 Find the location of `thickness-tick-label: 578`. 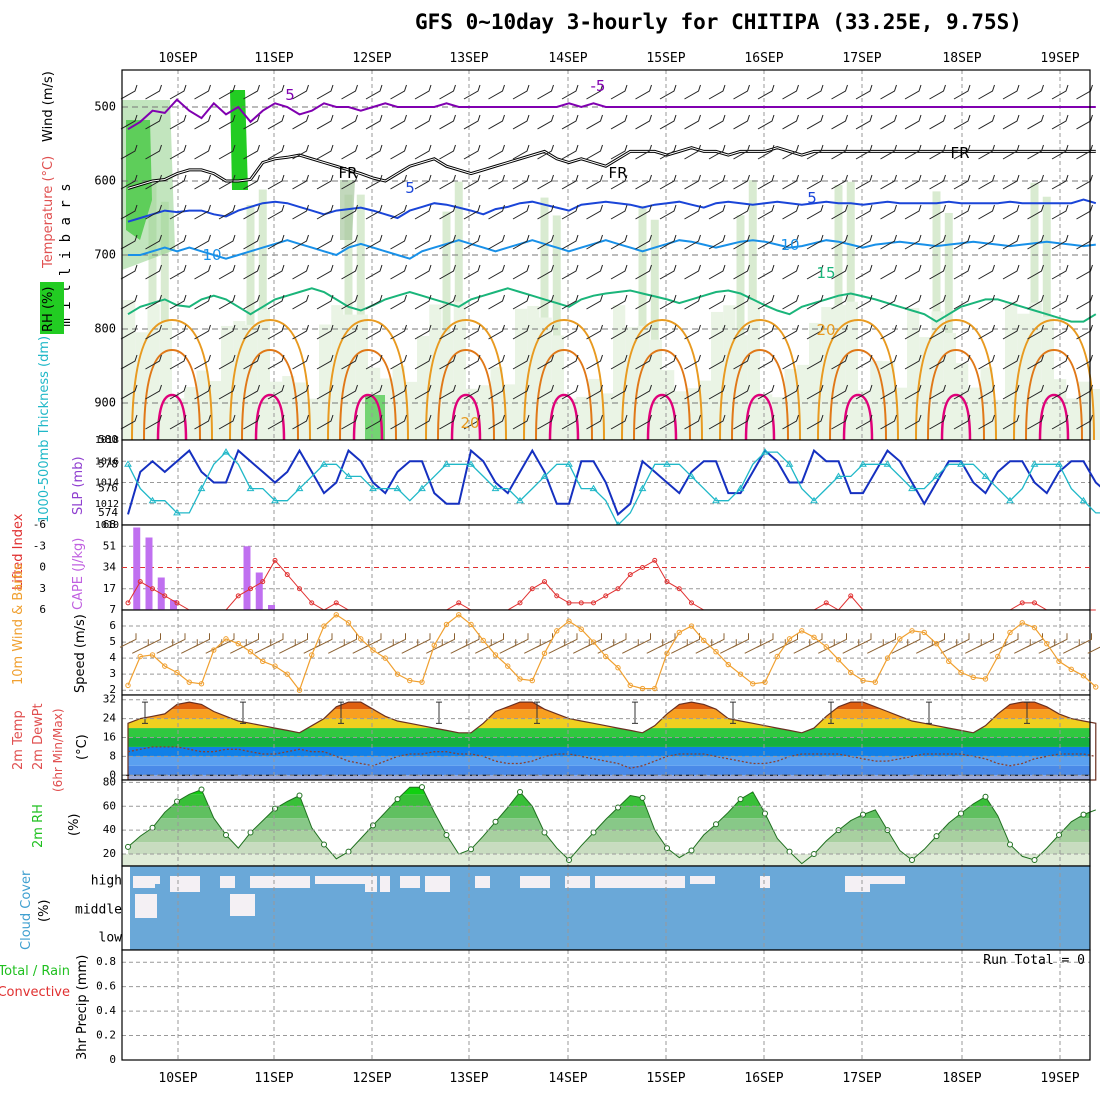

thickness-tick-label: 578 is located at coordinates (108, 463).